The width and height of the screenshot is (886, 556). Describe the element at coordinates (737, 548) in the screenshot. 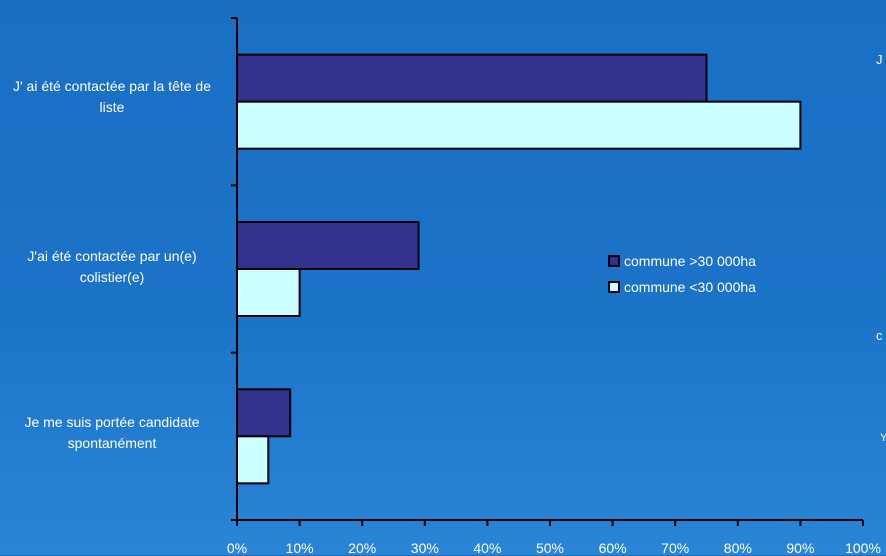

I see `x-tick-label-9: 80%` at that location.